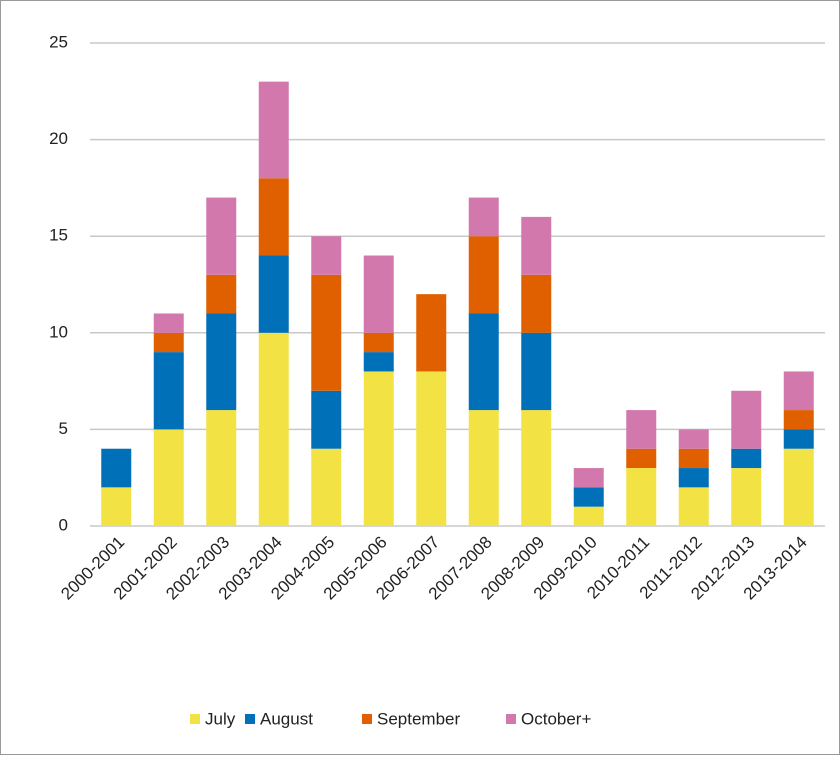 The image size is (840, 760). What do you see at coordinates (63, 428) in the screenshot?
I see `y-tick-label: 5` at bounding box center [63, 428].